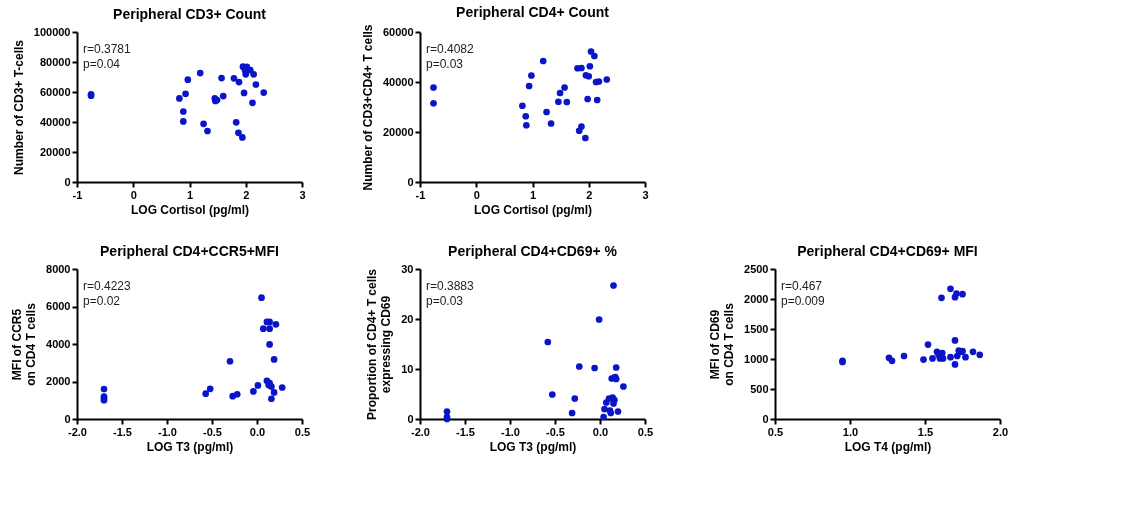 Image resolution: width=1130 pixels, height=525 pixels. Describe the element at coordinates (888, 446) in the screenshot. I see `x-axis-title: LOG T4 (pg/ml)` at that location.